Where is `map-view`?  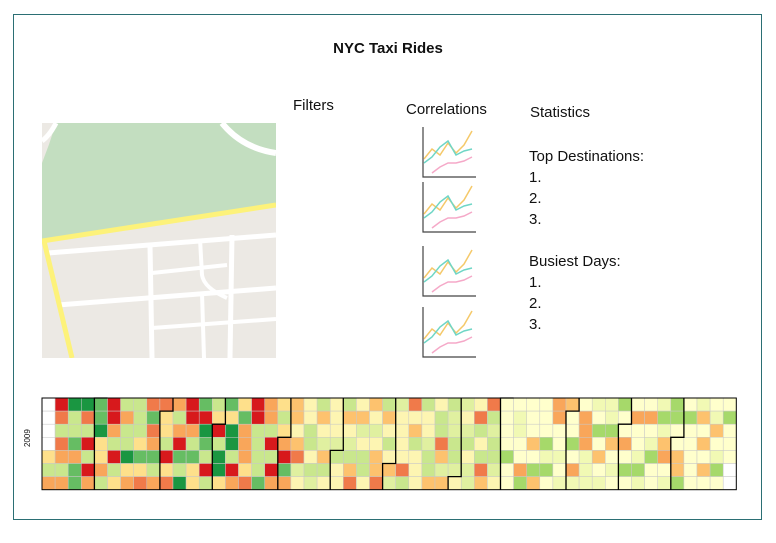
map-view is located at coordinates (159, 240).